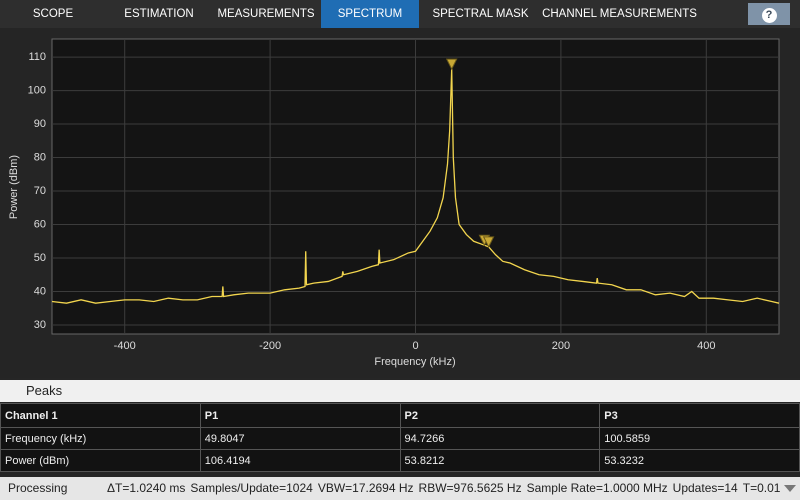 The height and width of the screenshot is (500, 800). Describe the element at coordinates (705, 488) in the screenshot. I see `status-item: Updates=14` at that location.